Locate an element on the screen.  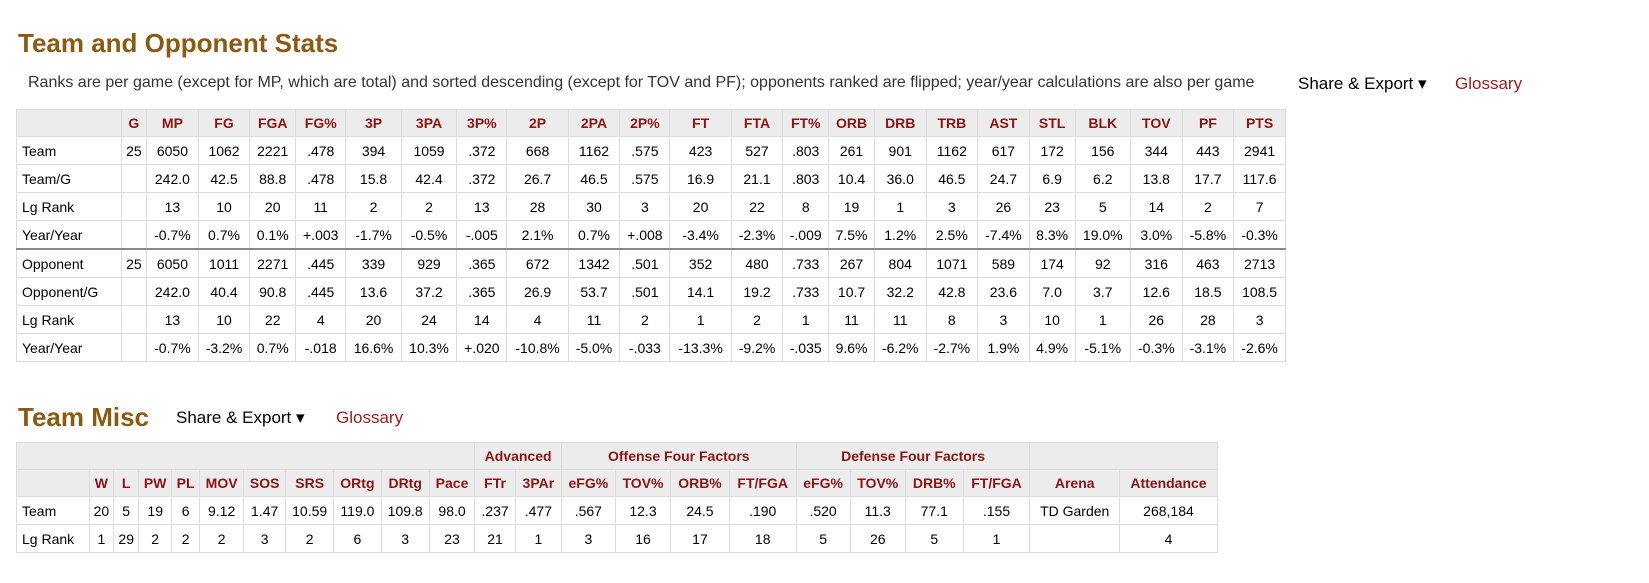
column-header: FT% is located at coordinates (806, 123).